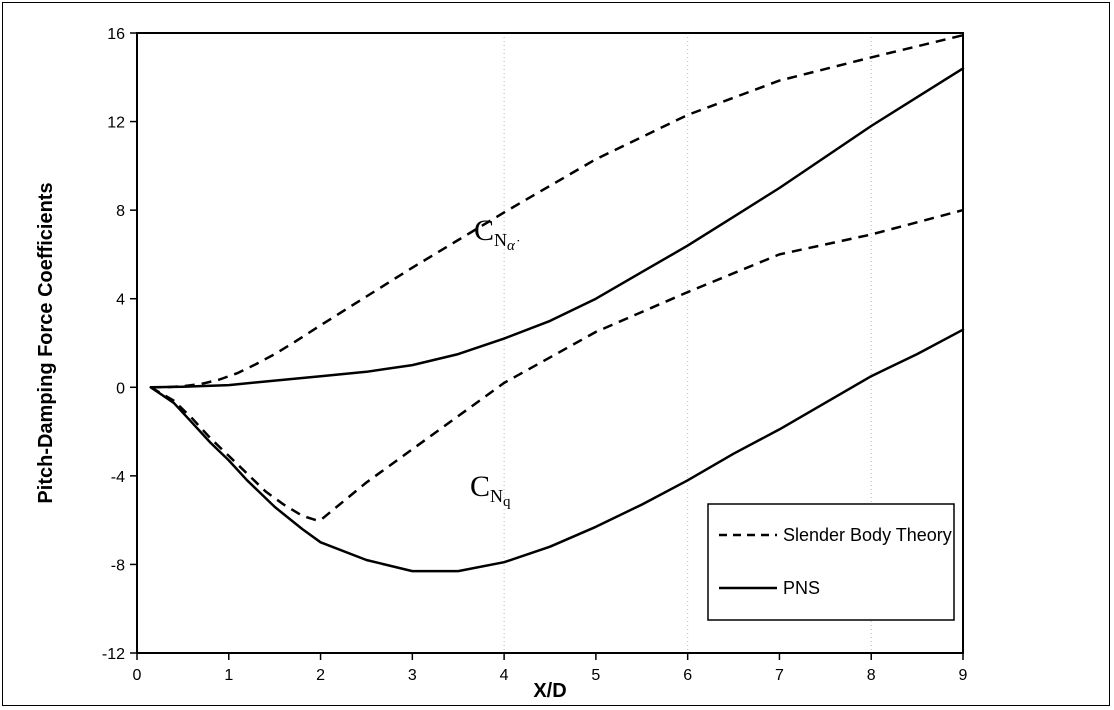 This screenshot has width=1114, height=710. I want to click on x-axis-title: X/D, so click(549, 691).